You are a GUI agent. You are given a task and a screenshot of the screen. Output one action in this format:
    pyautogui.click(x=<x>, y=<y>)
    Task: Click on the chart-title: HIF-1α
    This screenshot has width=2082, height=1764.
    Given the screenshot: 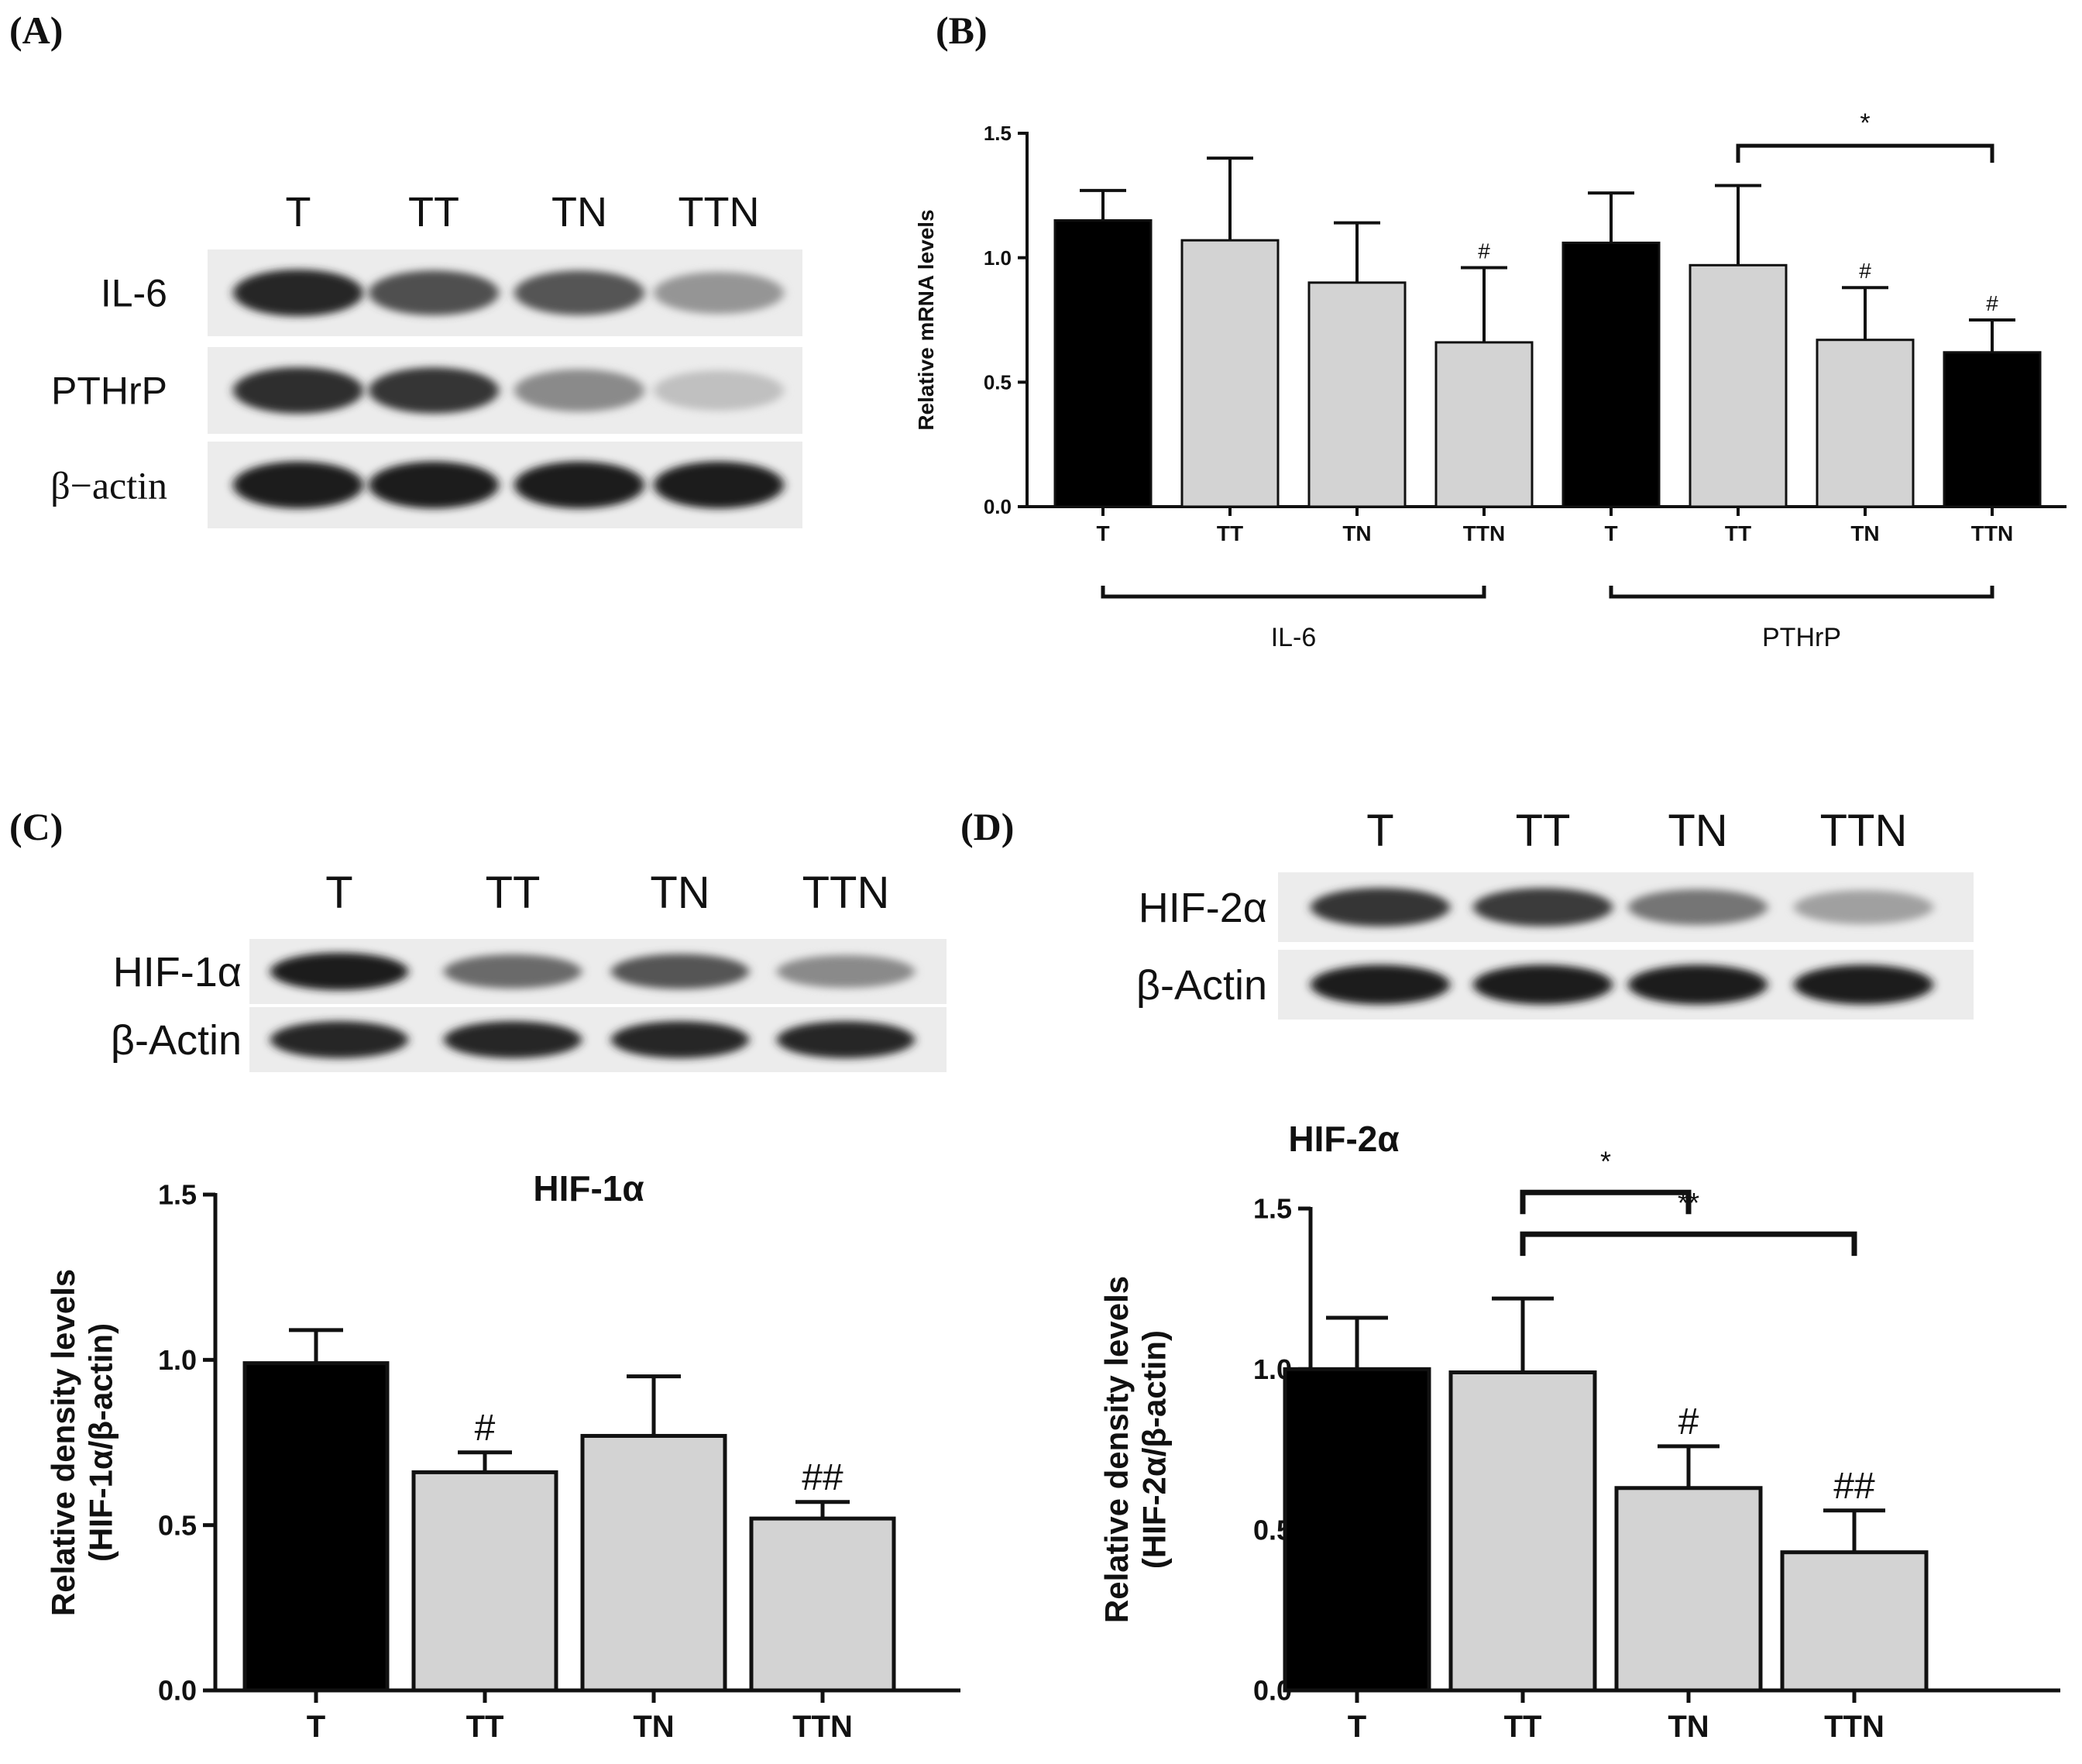 What is the action you would take?
    pyautogui.click(x=588, y=1188)
    